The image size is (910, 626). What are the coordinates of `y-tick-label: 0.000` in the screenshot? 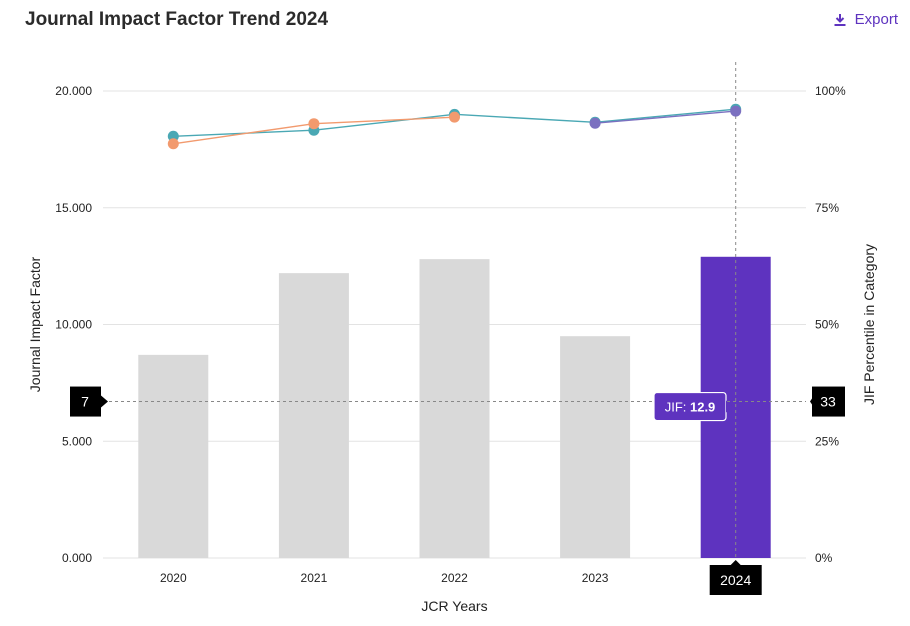 It's located at (77, 558).